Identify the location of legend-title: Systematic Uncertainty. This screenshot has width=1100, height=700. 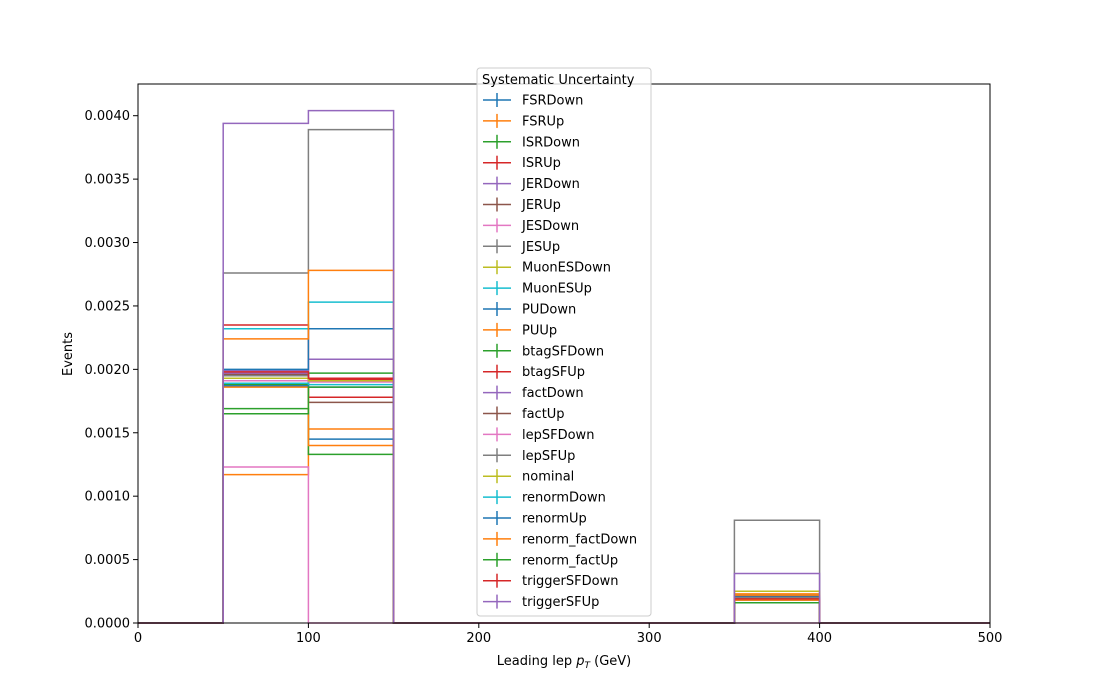
(558, 80).